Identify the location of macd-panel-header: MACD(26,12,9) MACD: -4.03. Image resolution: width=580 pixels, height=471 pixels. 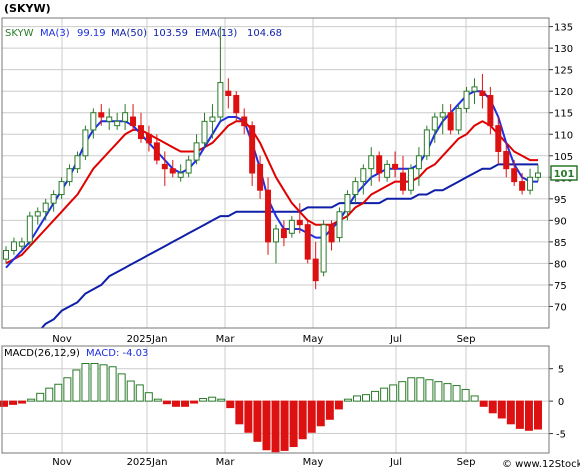
(76, 353).